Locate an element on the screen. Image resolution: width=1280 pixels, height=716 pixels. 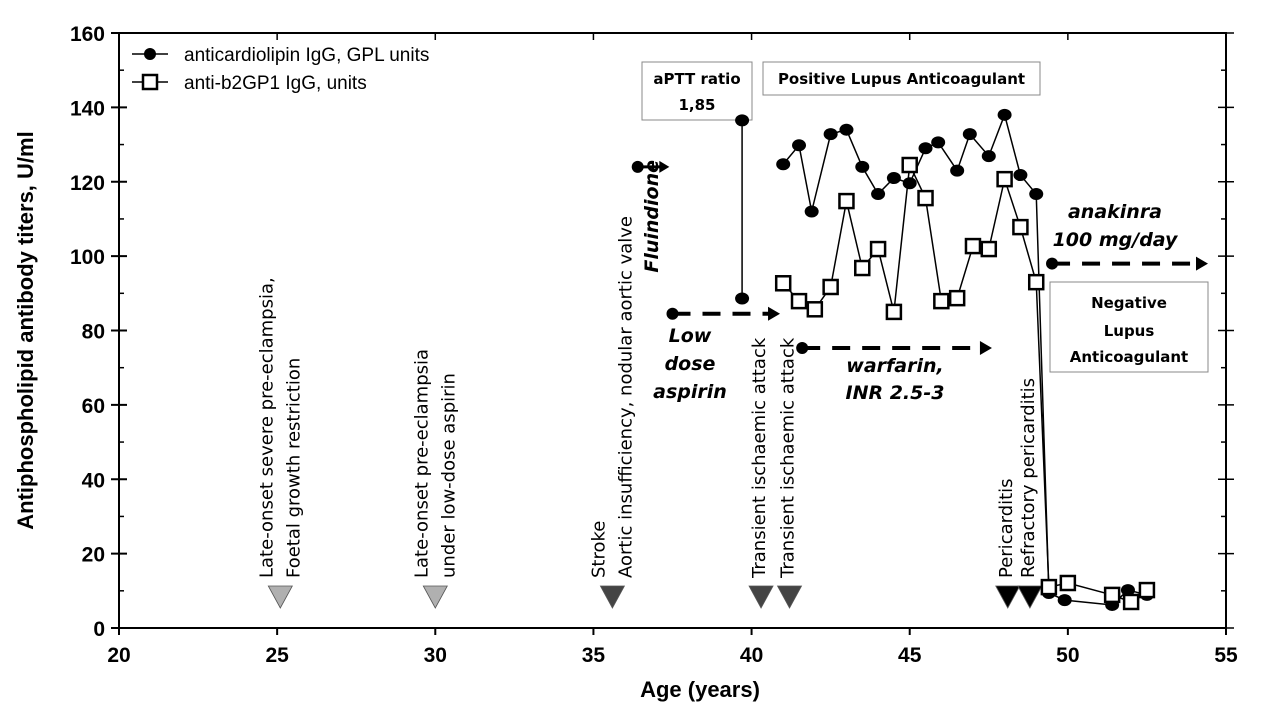
legend-label: anti-b2GP1 IgG, units is located at coordinates (275, 83).